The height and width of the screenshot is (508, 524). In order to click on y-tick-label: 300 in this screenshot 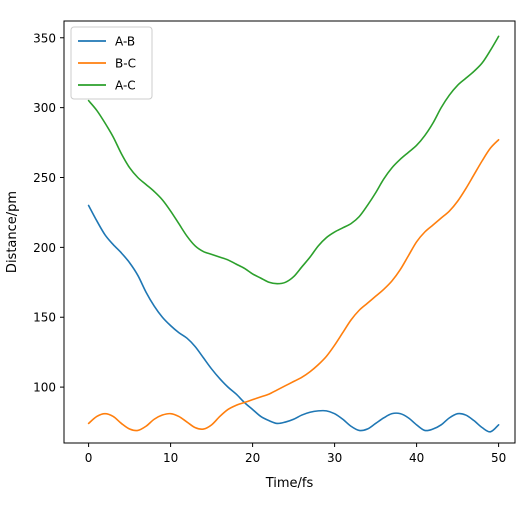, I will do `click(44, 108)`.